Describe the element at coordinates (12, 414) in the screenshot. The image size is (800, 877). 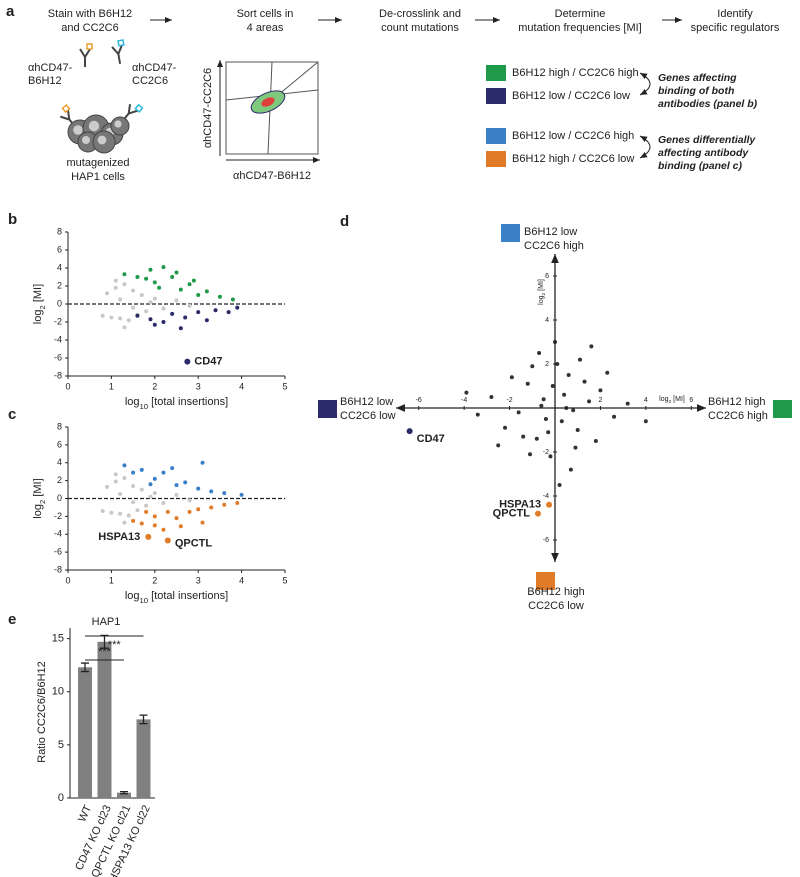
I see `panel-letter: c` at that location.